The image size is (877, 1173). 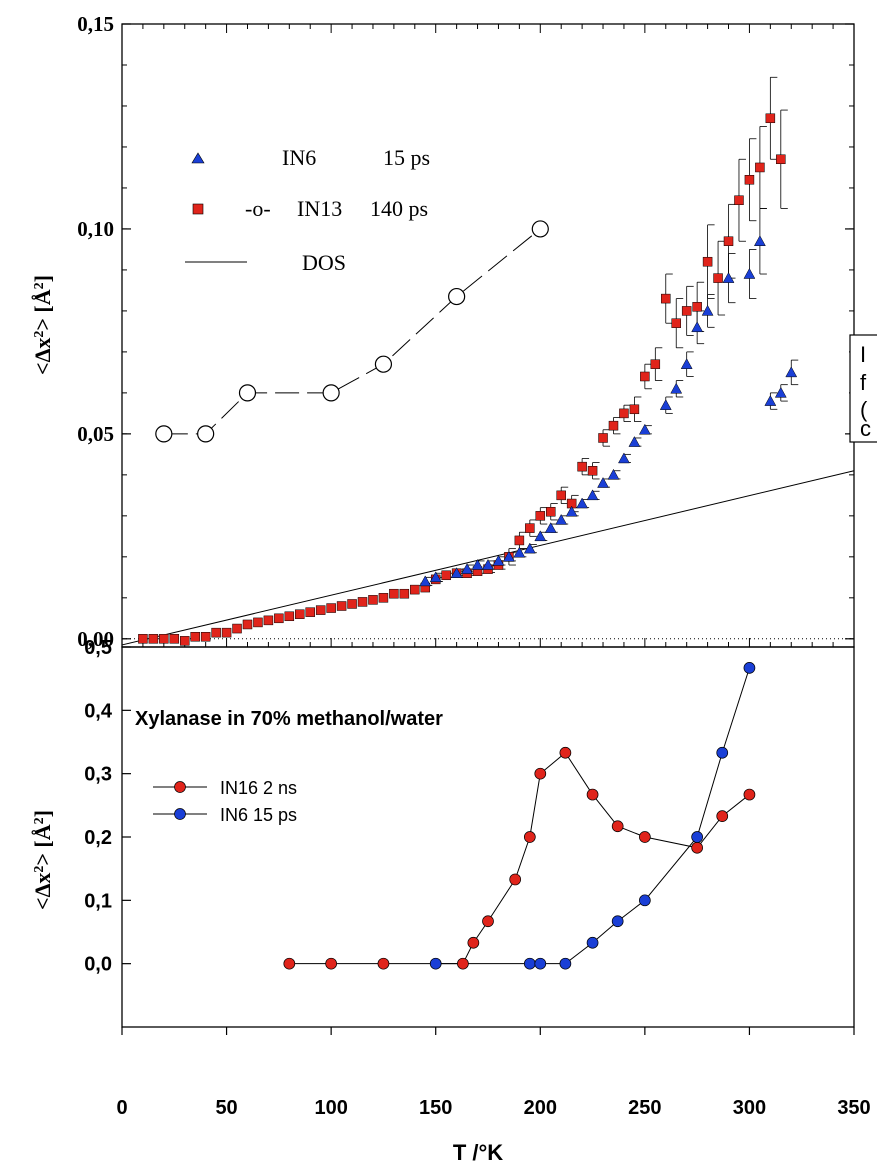 I want to click on bottom-x-tick-label: 250, so click(x=644, y=1108).